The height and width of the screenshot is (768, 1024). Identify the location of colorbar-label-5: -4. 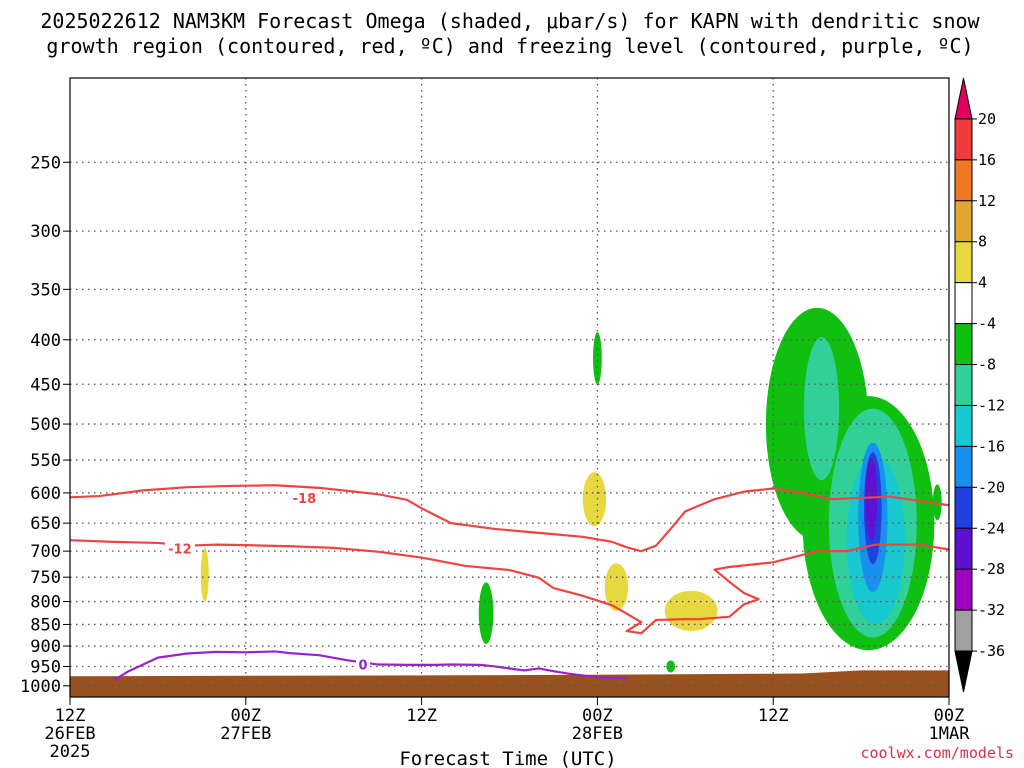
(987, 324).